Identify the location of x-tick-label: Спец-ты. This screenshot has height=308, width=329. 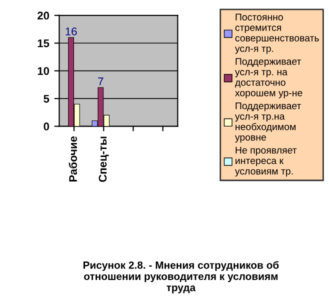
(103, 159).